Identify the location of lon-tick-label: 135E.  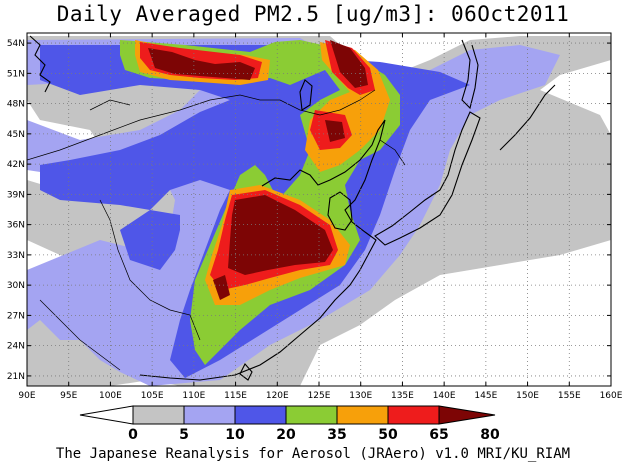
(402, 396).